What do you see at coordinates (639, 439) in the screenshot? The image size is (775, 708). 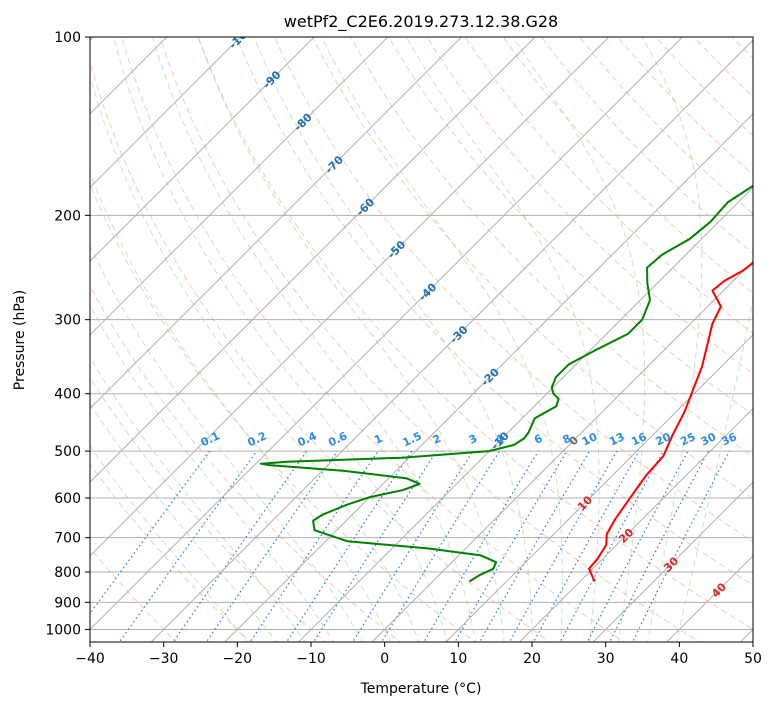 I see `mixing-ratio-label: 16` at bounding box center [639, 439].